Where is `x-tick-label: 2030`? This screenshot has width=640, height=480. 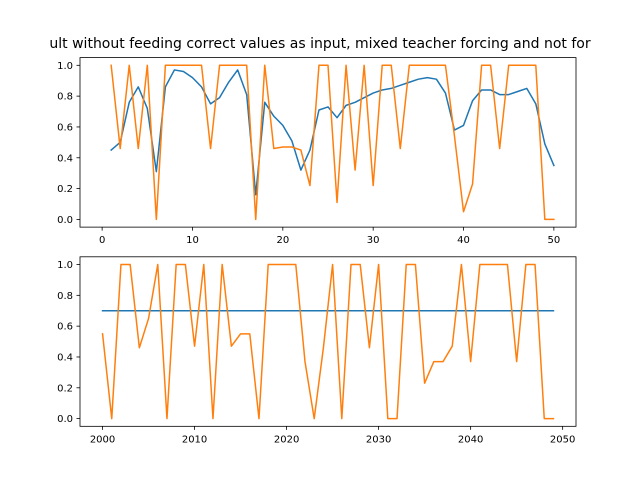 x-tick-label: 2030 is located at coordinates (378, 439).